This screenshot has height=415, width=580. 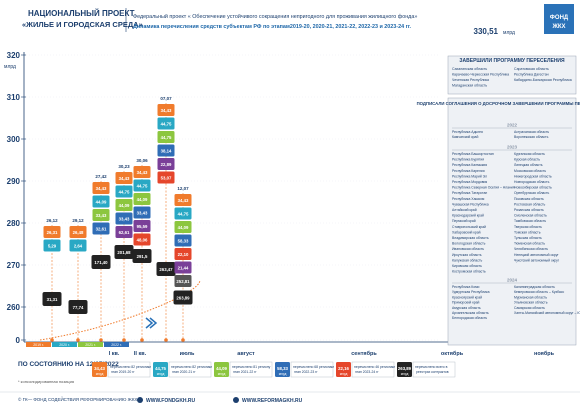 I want to click on region: Тюменская область, so click(x=529, y=244).